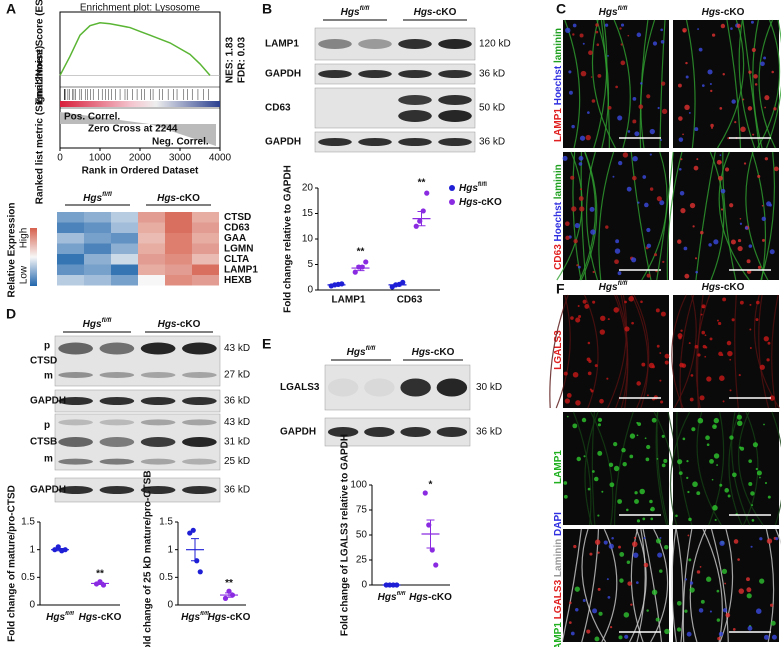 Image resolution: width=781 pixels, height=647 pixels. Describe the element at coordinates (362, 535) in the screenshot. I see `y-tick-label: 50` at that location.